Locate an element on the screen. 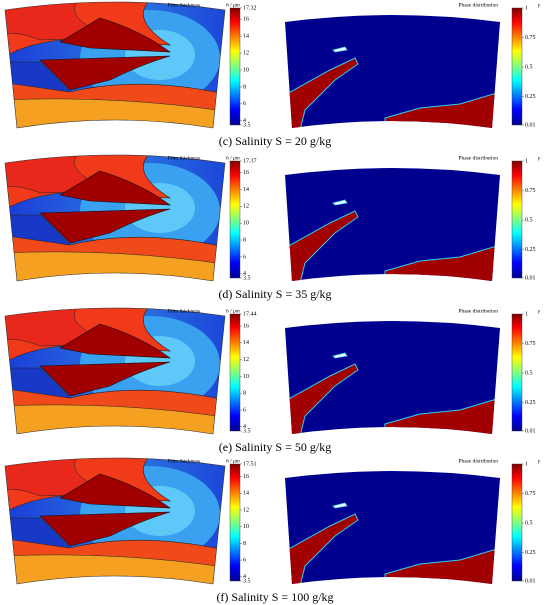  colorbar-tick-label: 17.37 is located at coordinates (250, 161).